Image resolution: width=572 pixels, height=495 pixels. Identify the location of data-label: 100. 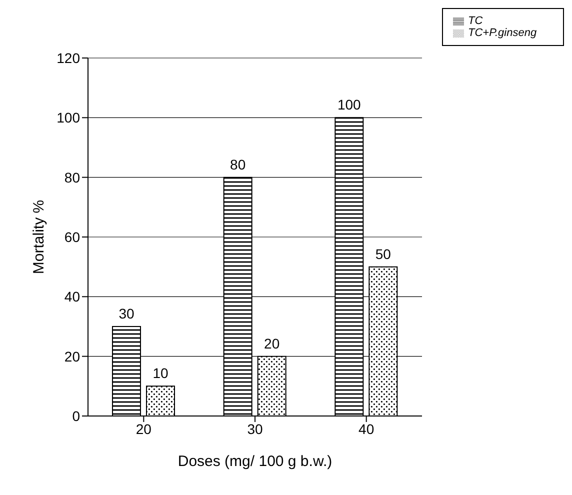
(349, 104).